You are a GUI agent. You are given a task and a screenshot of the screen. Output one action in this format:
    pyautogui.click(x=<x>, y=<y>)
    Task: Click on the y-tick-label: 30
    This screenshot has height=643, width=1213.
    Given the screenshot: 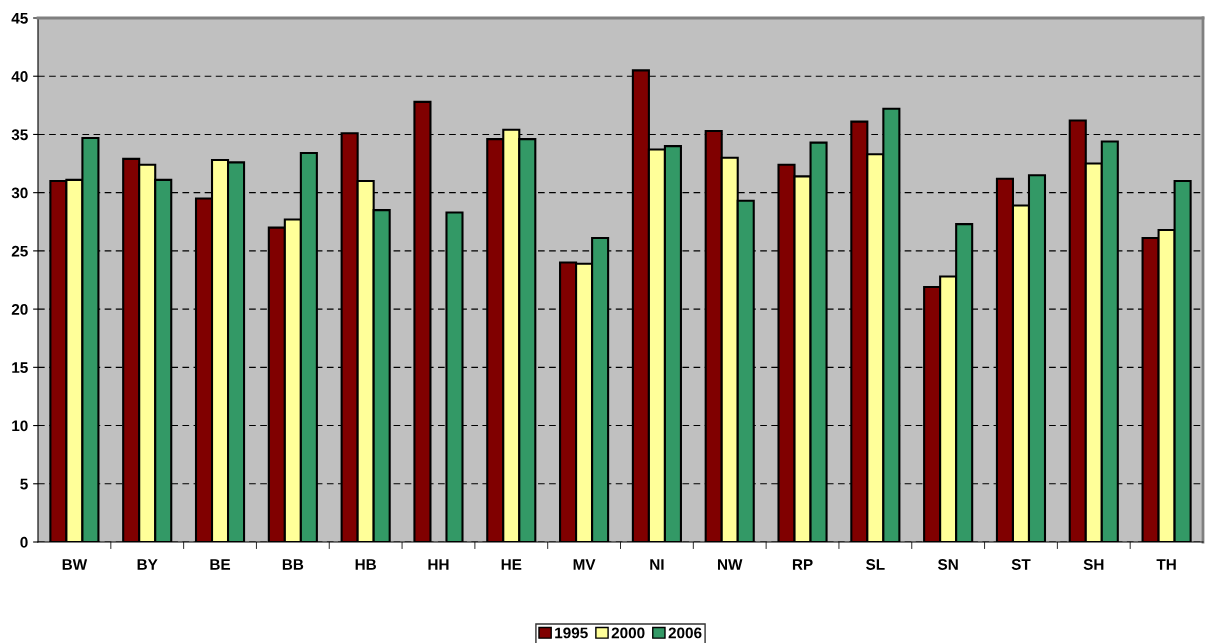 What is the action you would take?
    pyautogui.click(x=19, y=193)
    